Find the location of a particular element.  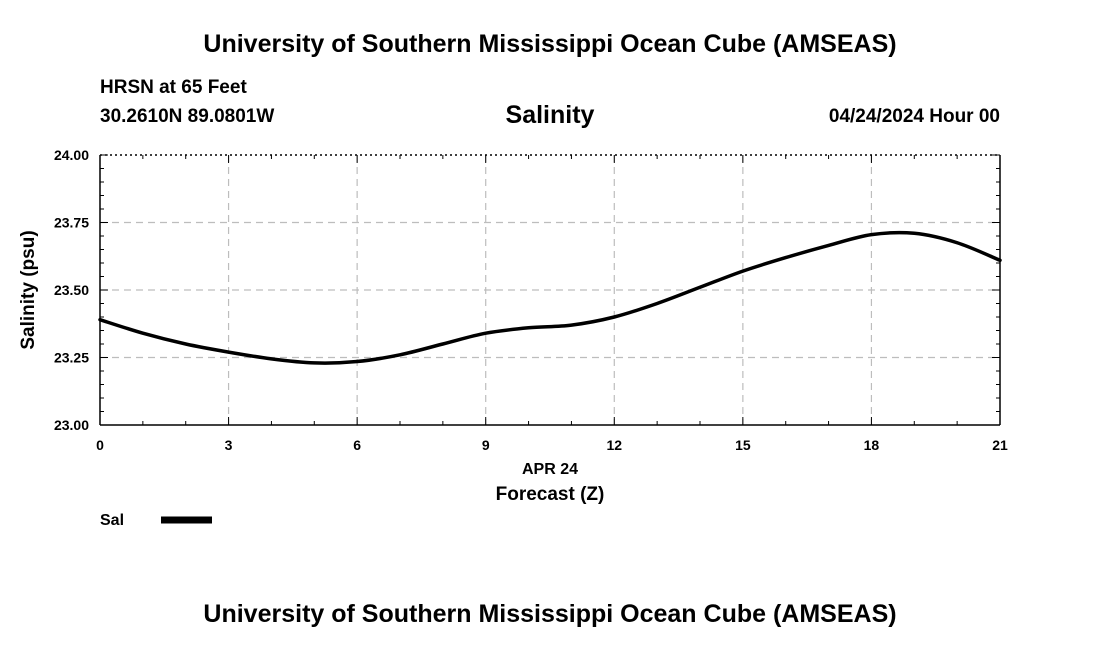

y-tick-label: 23.50 is located at coordinates (71, 290).